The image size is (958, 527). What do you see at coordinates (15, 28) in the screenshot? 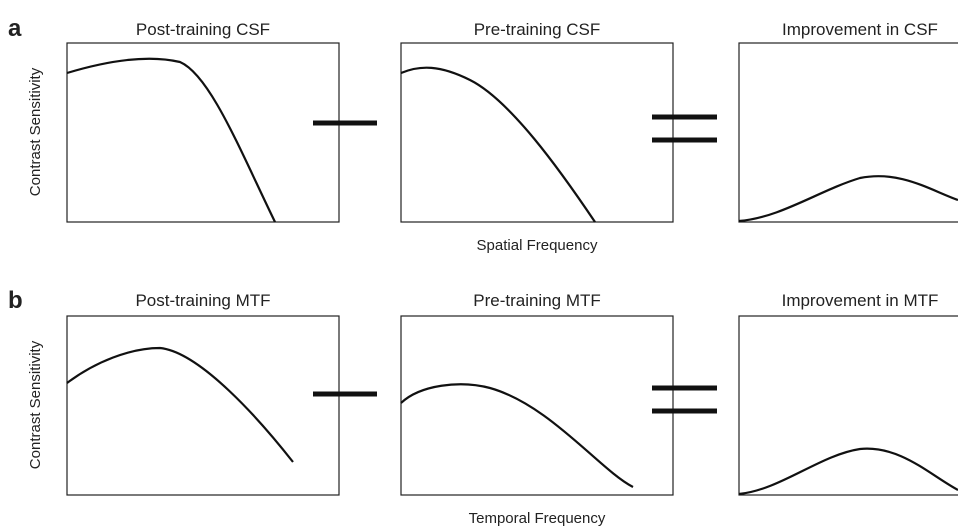
I see `panel-label: a` at bounding box center [15, 28].